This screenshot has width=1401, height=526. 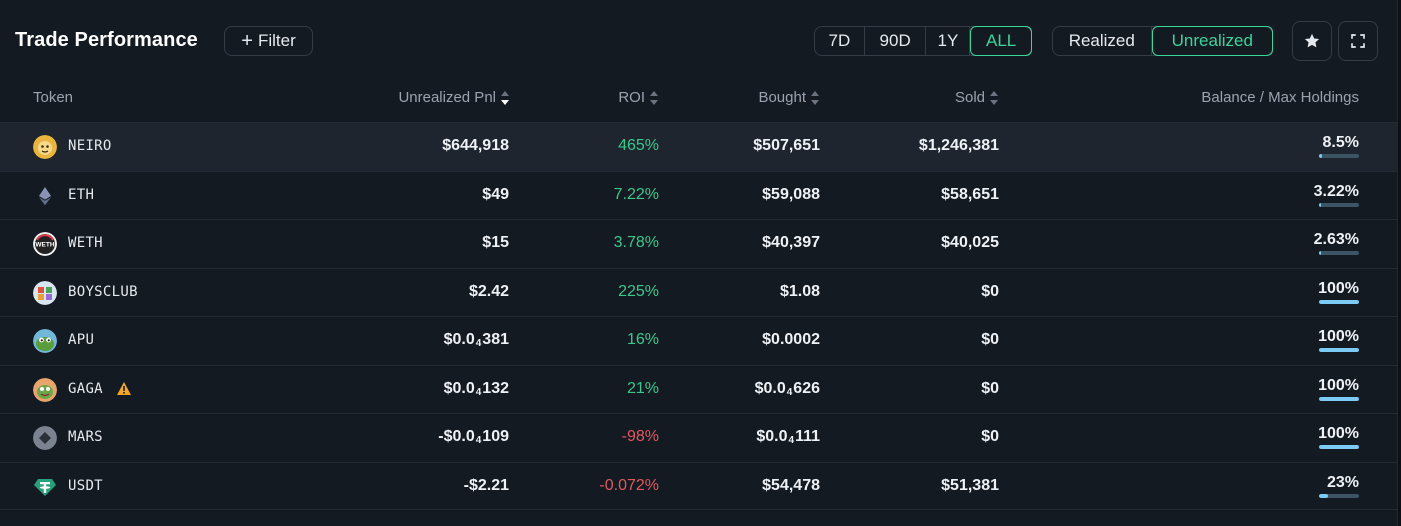 I want to click on table-row: APU $0.04381 16% $0.0002 $0 100%, so click(x=699, y=340).